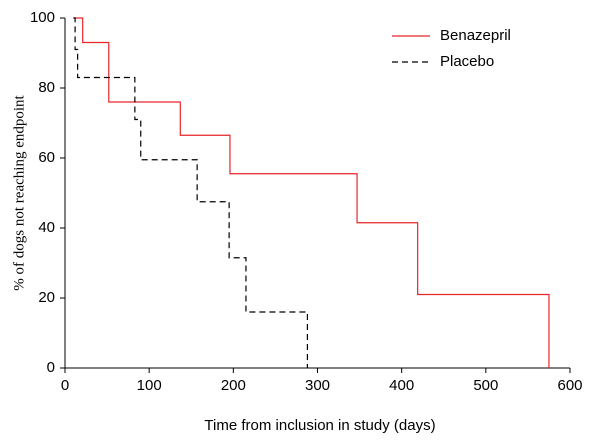 Image resolution: width=601 pixels, height=442 pixels. What do you see at coordinates (65, 385) in the screenshot?
I see `x-tick-label: 0` at bounding box center [65, 385].